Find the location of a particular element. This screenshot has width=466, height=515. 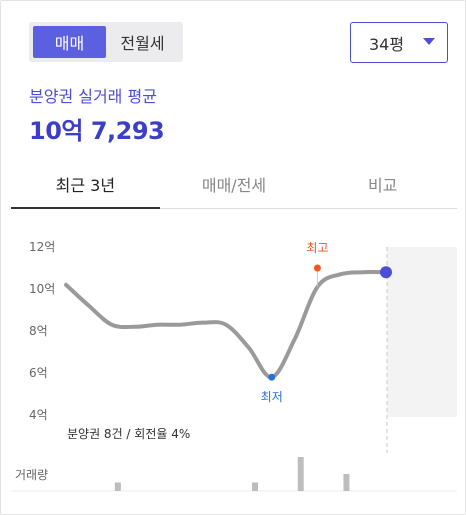

y-tick-label: 12억 is located at coordinates (42, 247).